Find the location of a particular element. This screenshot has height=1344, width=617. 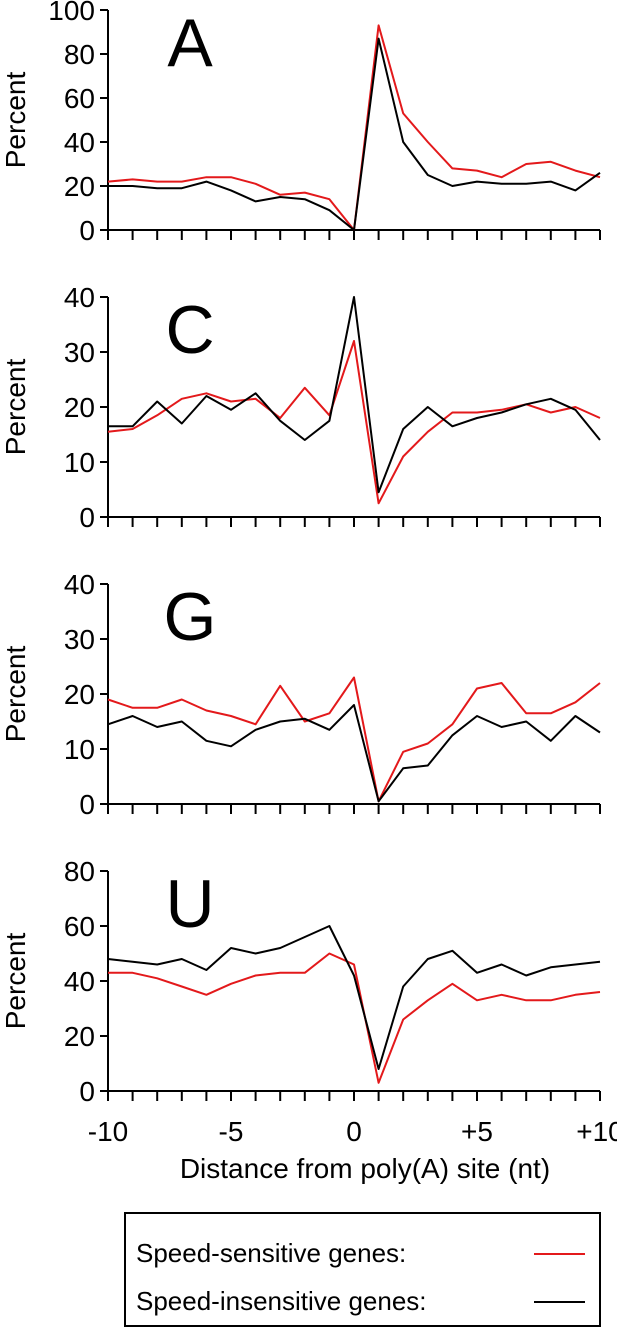

x-tick-label: -5 is located at coordinates (231, 1131).